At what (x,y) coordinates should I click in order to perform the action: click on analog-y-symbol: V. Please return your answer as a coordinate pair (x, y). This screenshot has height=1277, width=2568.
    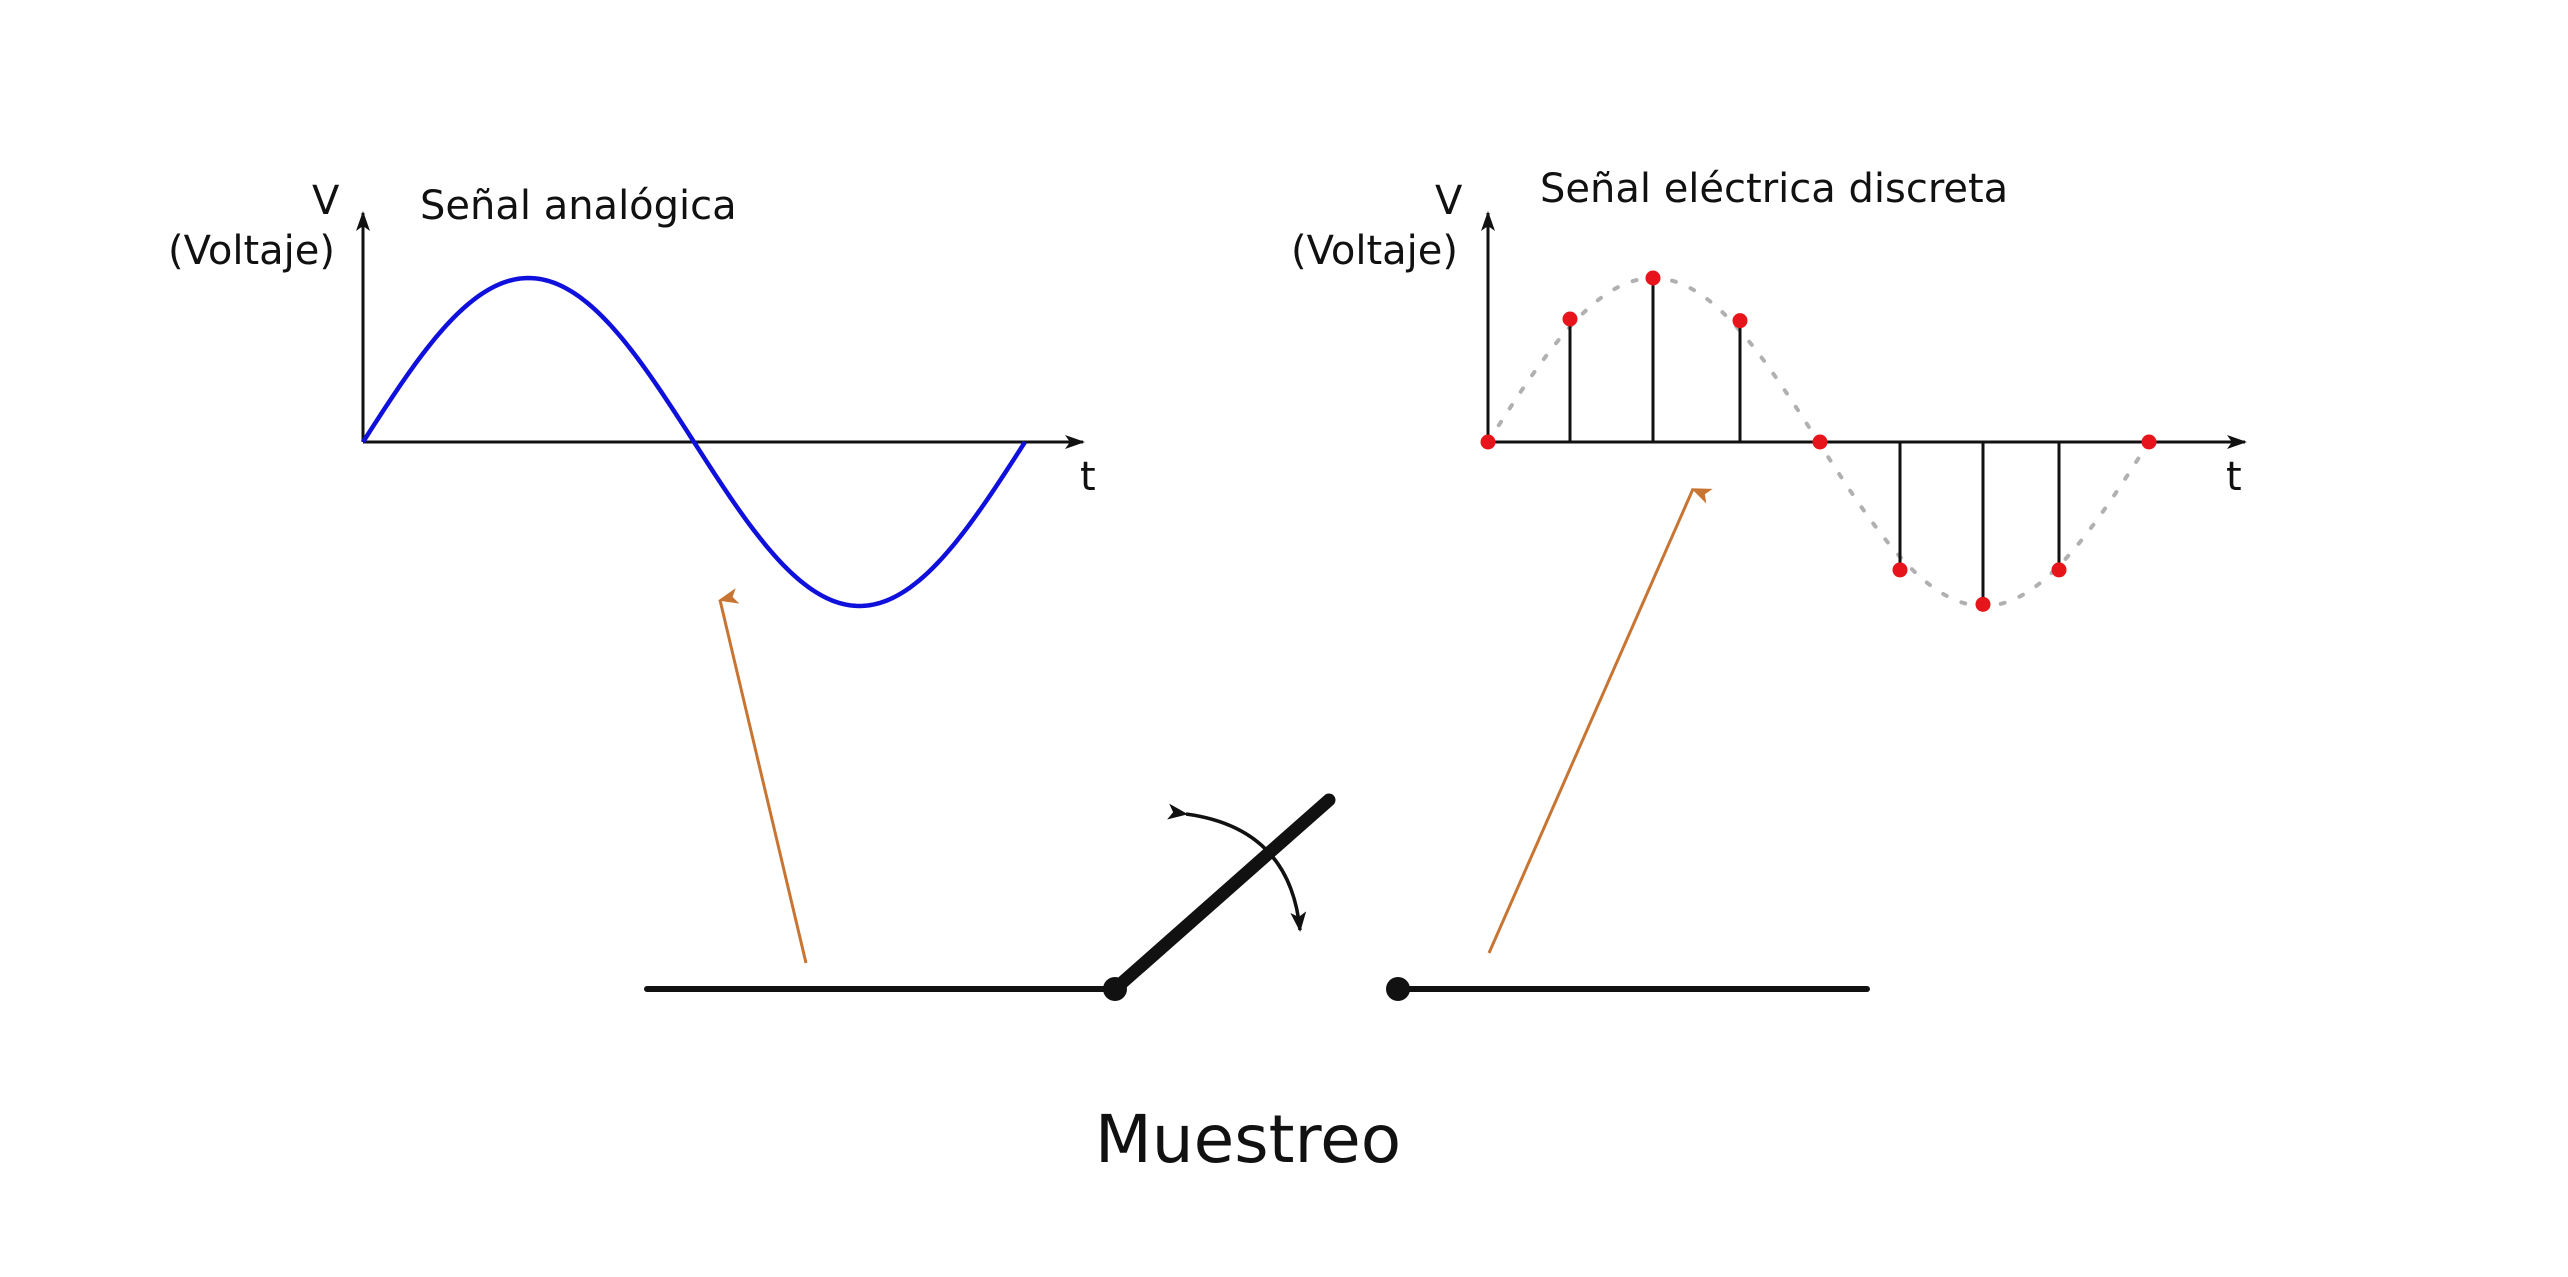
    Looking at the image, I should click on (326, 201).